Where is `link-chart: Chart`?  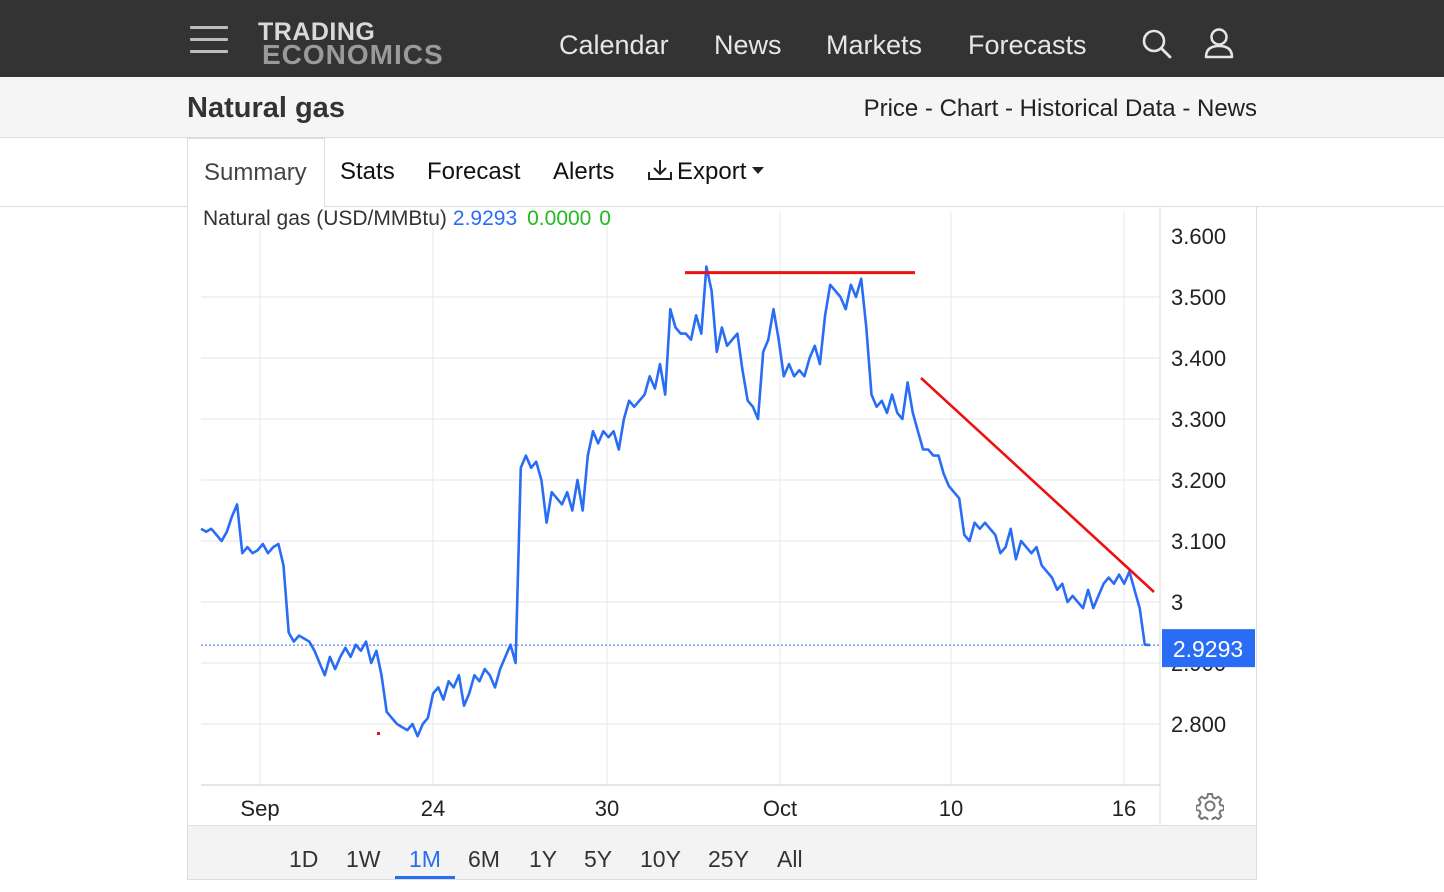 link-chart: Chart is located at coordinates (969, 108).